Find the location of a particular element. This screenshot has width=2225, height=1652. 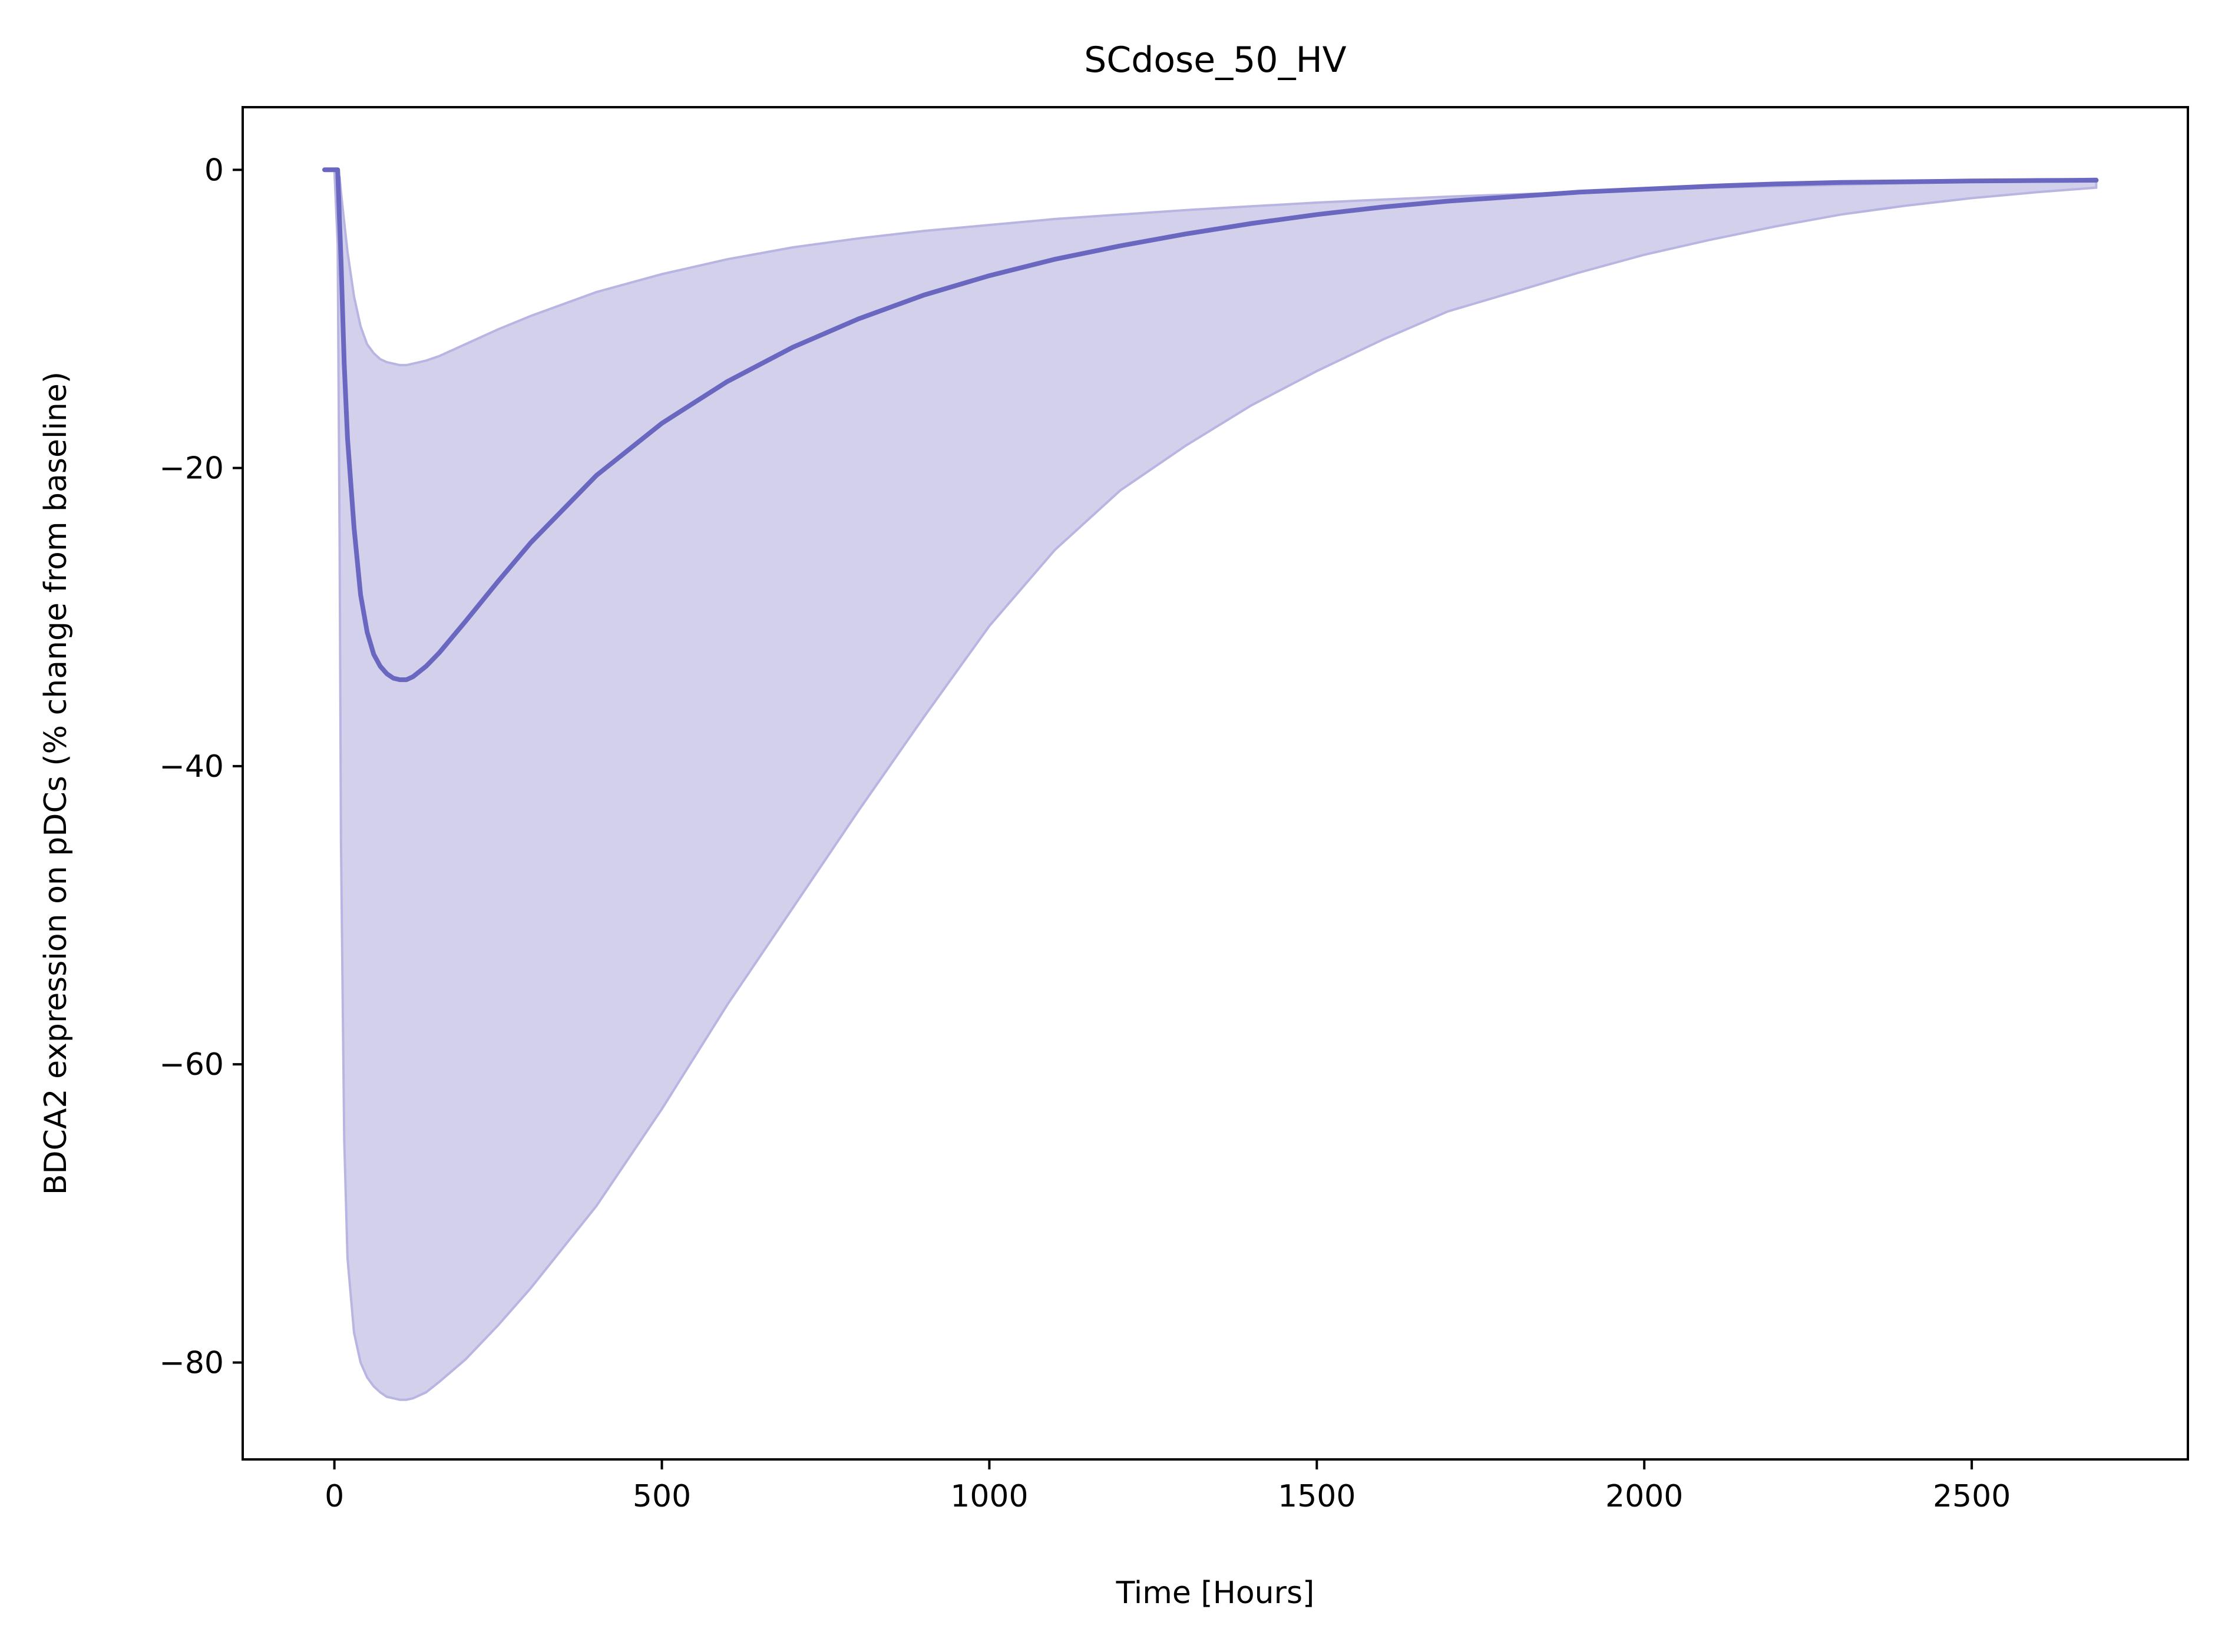

x-axis-ticks: 0 500 1000 1500 2000 2500 is located at coordinates (1168, 1487).